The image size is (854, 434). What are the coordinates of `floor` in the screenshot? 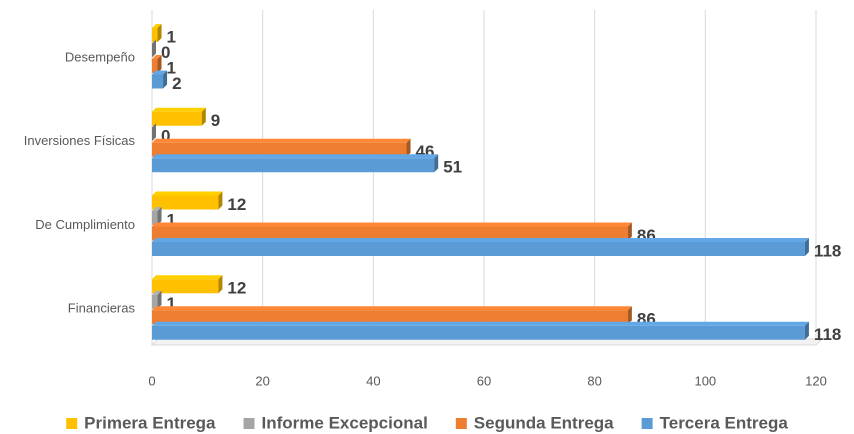 It's located at (487, 342).